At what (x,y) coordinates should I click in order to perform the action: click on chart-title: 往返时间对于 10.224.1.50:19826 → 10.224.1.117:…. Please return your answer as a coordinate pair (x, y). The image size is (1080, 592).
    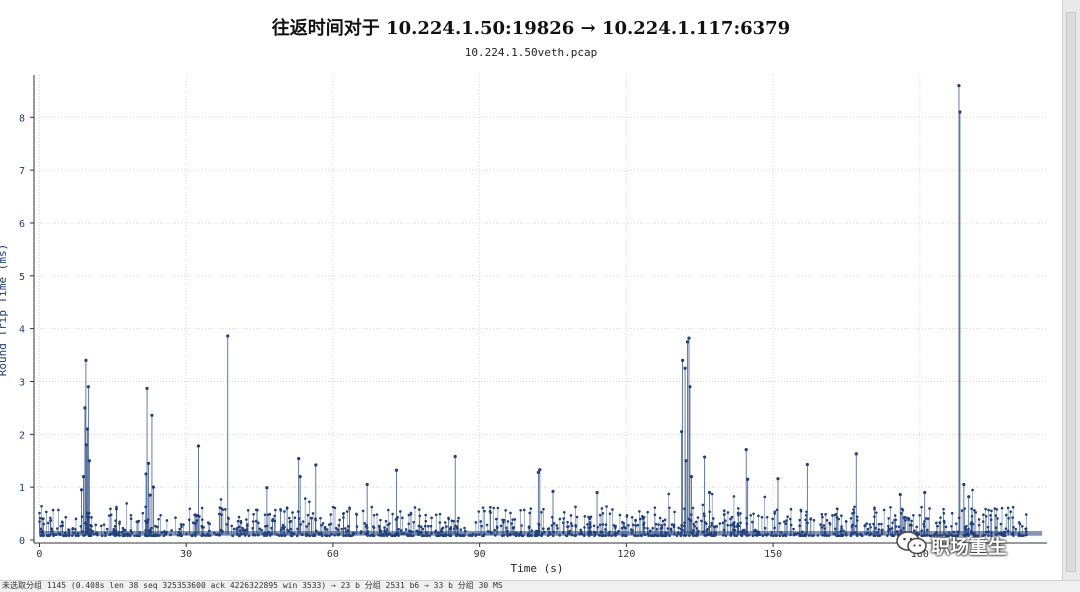
    Looking at the image, I should click on (531, 28).